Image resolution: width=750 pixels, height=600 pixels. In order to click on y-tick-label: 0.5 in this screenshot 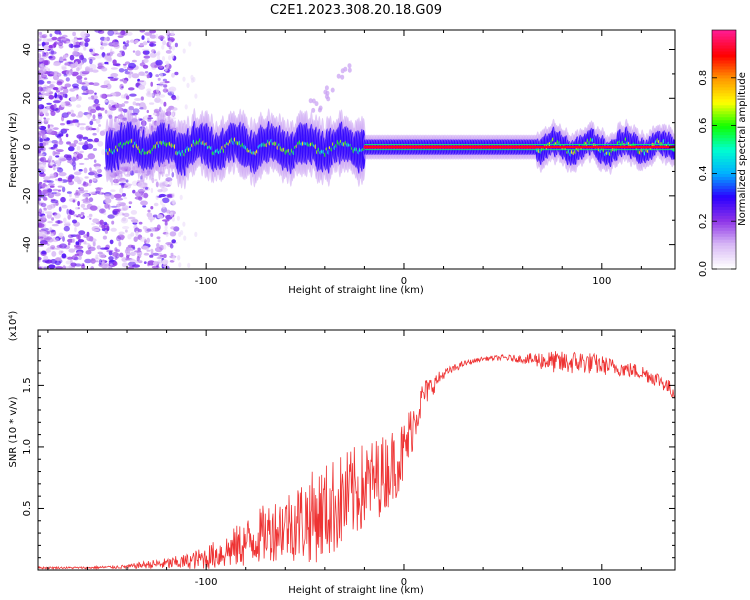, I will do `click(27, 509)`.